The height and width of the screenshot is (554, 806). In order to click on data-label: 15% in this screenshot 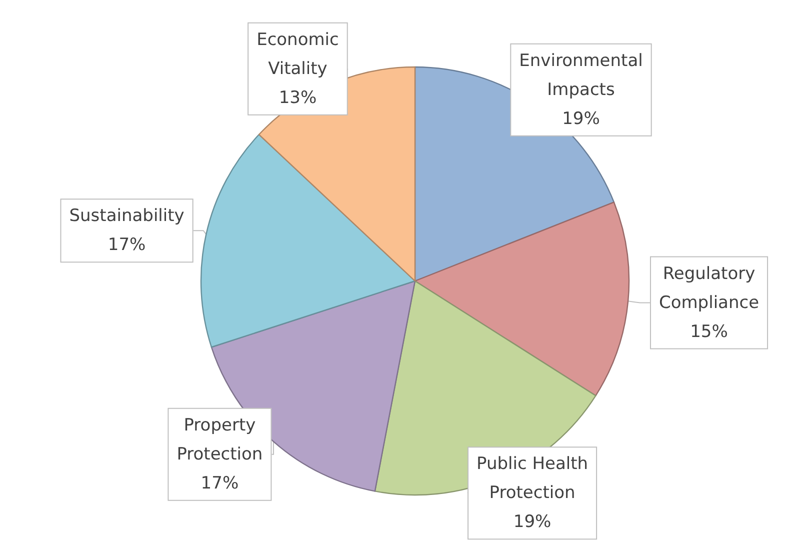, I will do `click(709, 332)`.